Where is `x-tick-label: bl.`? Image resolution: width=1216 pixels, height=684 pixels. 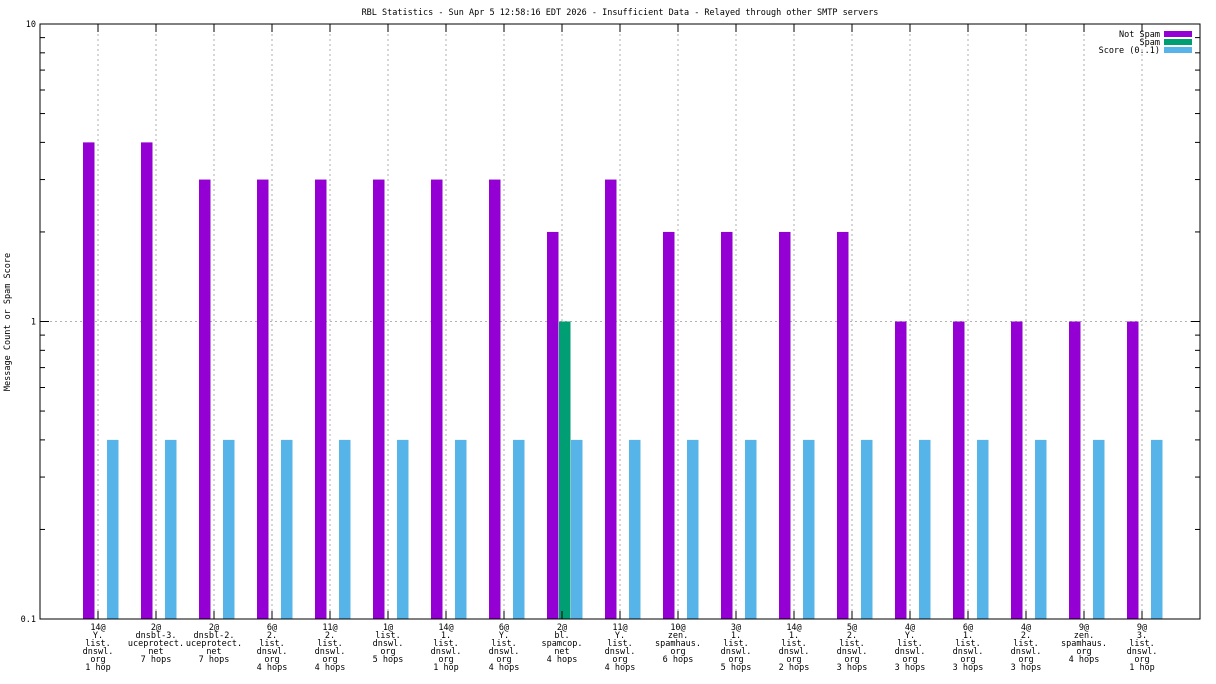 x-tick-label: bl. is located at coordinates (561, 636).